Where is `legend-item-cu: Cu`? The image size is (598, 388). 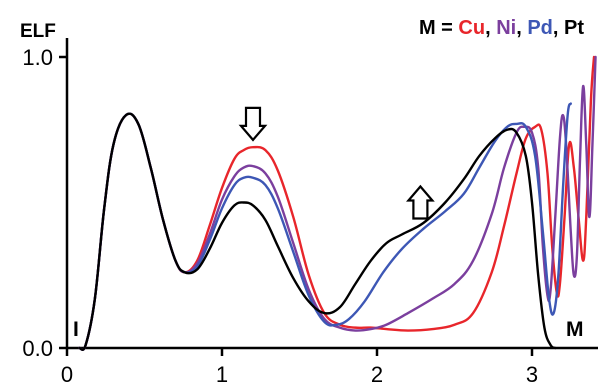
legend-item-cu: Cu is located at coordinates (471, 28).